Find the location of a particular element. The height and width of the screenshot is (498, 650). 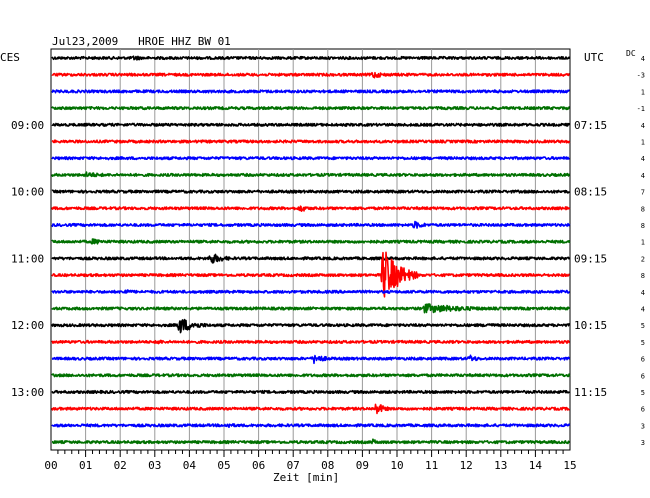

x-tick-label: 12 is located at coordinates (466, 465).